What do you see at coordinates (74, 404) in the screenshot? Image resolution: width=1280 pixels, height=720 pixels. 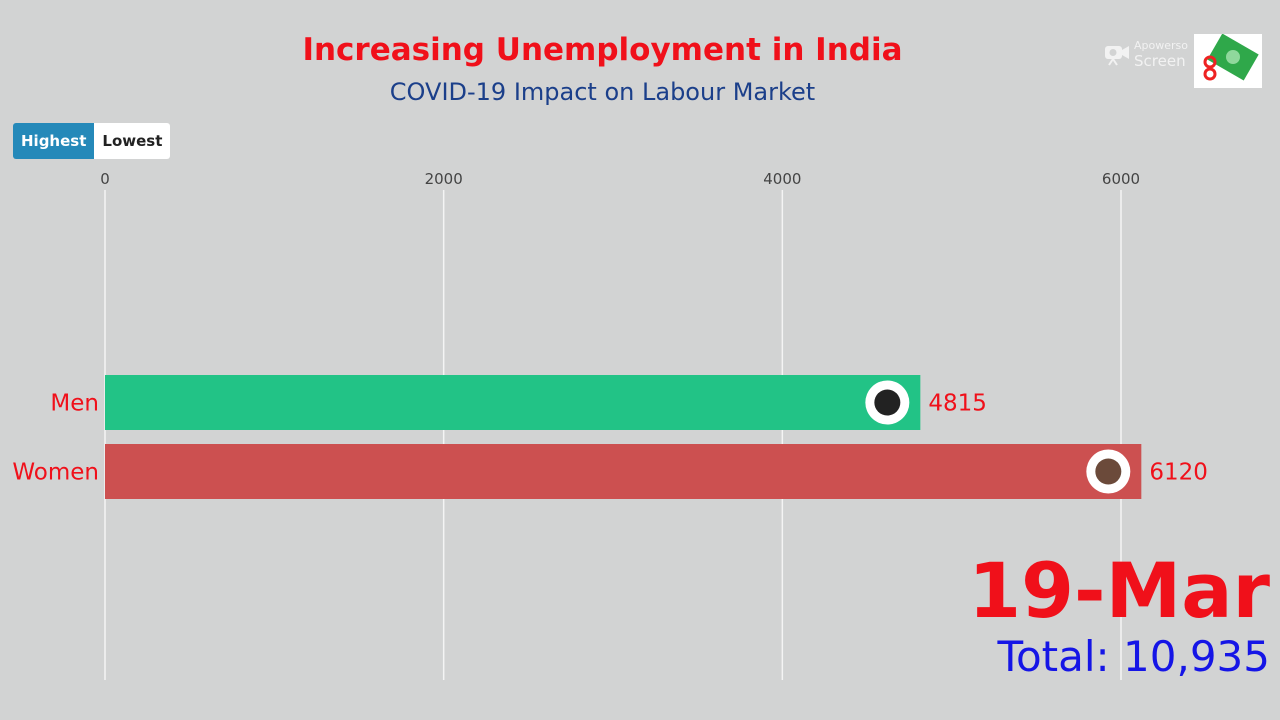 I see `category-label: Men` at bounding box center [74, 404].